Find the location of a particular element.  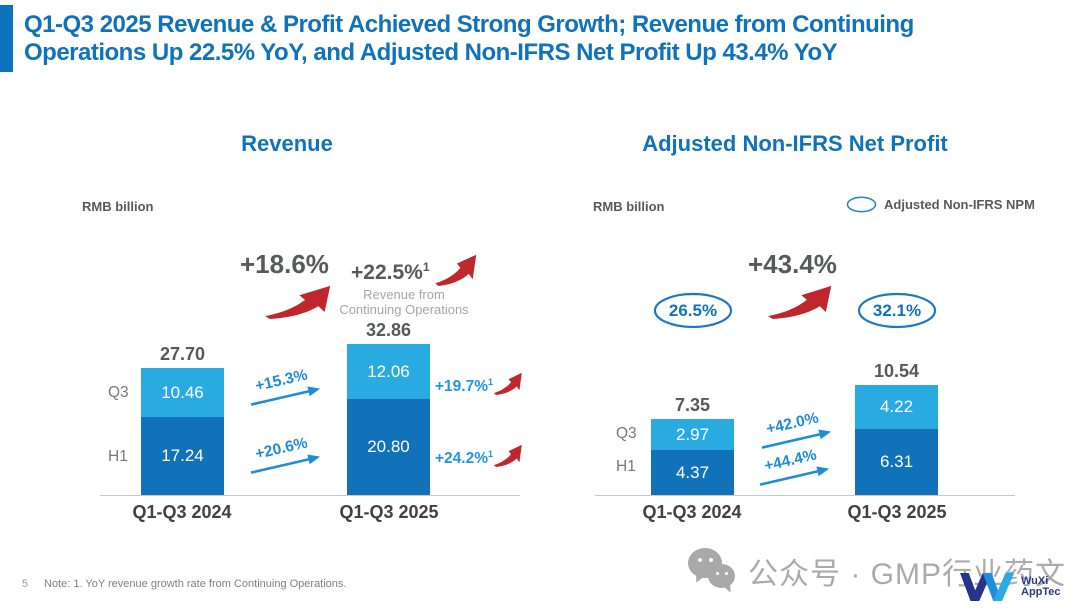

page-number: 5 is located at coordinates (25, 584).